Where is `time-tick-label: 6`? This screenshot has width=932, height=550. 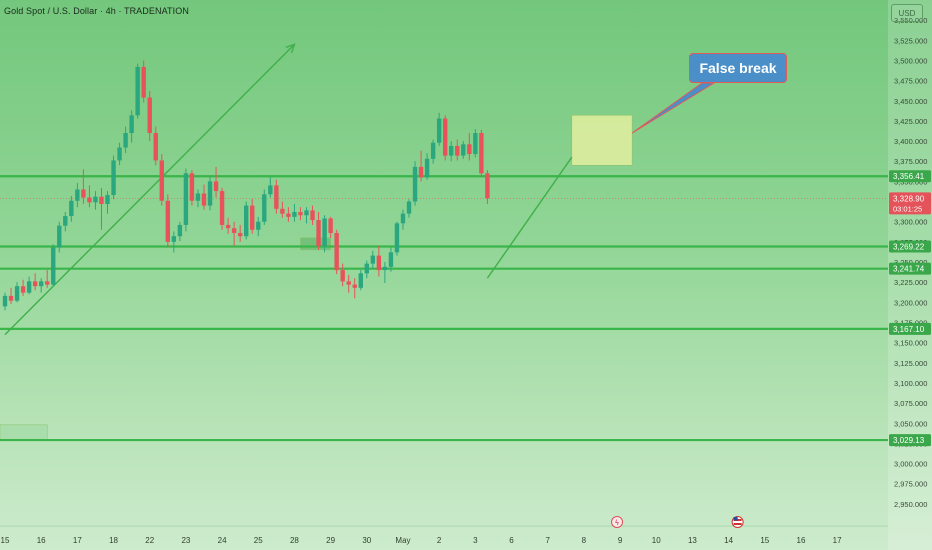 time-tick-label: 6 is located at coordinates (511, 540).